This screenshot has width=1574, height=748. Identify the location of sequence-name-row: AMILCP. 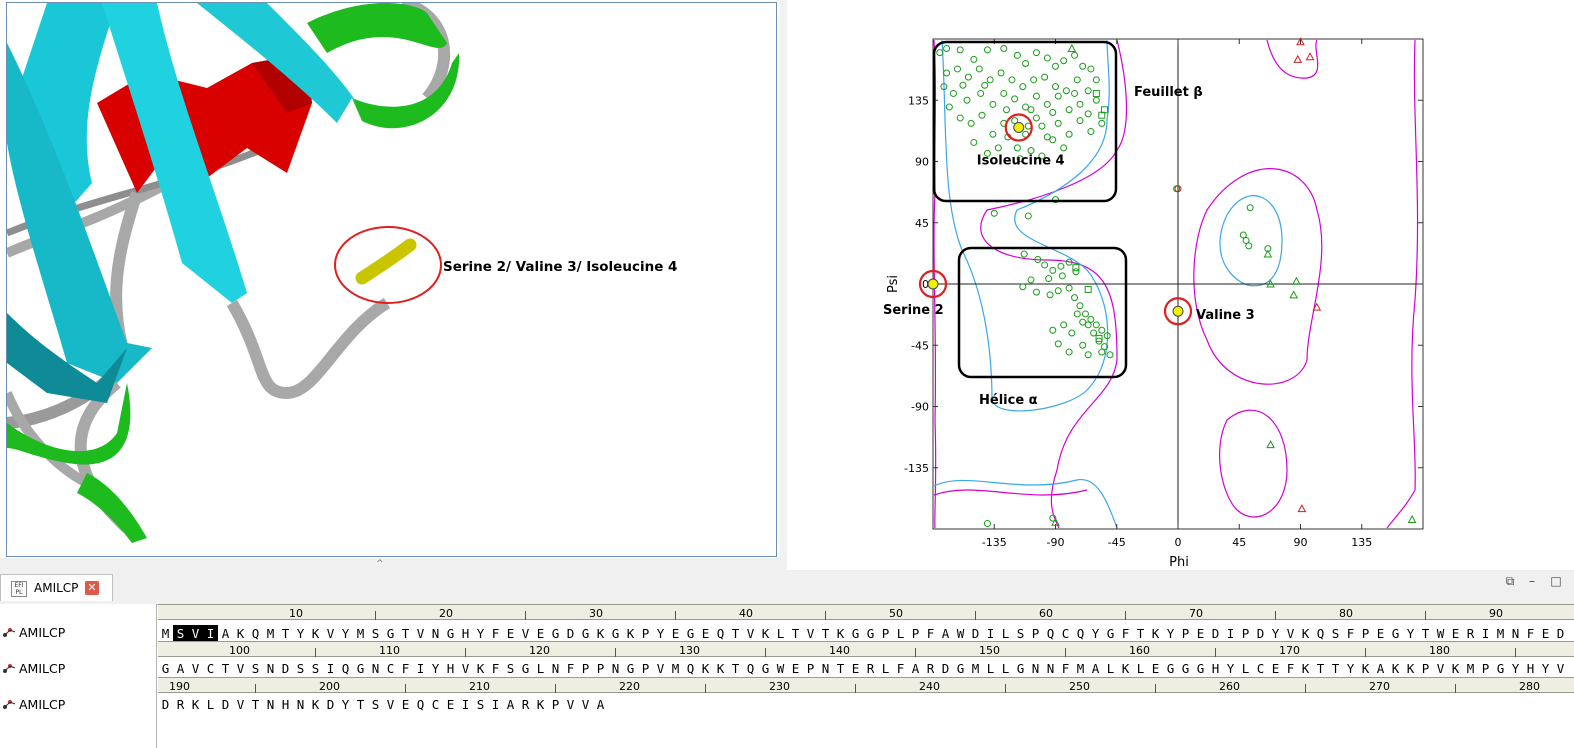
(78, 633).